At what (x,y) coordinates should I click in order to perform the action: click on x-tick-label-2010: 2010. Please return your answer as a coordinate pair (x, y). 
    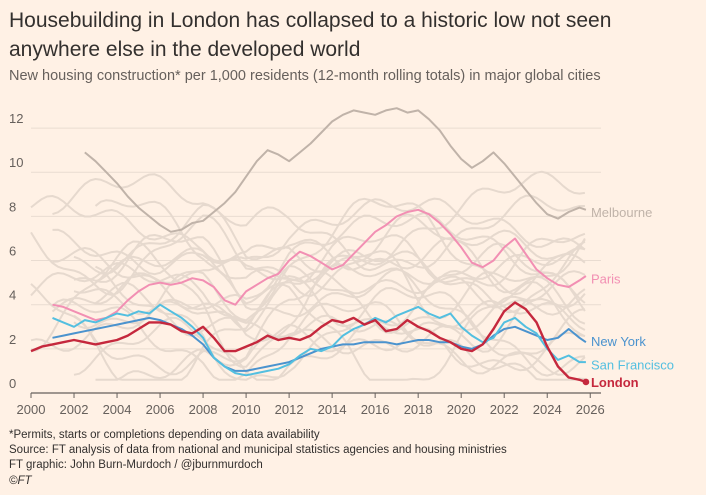
    Looking at the image, I should click on (246, 409).